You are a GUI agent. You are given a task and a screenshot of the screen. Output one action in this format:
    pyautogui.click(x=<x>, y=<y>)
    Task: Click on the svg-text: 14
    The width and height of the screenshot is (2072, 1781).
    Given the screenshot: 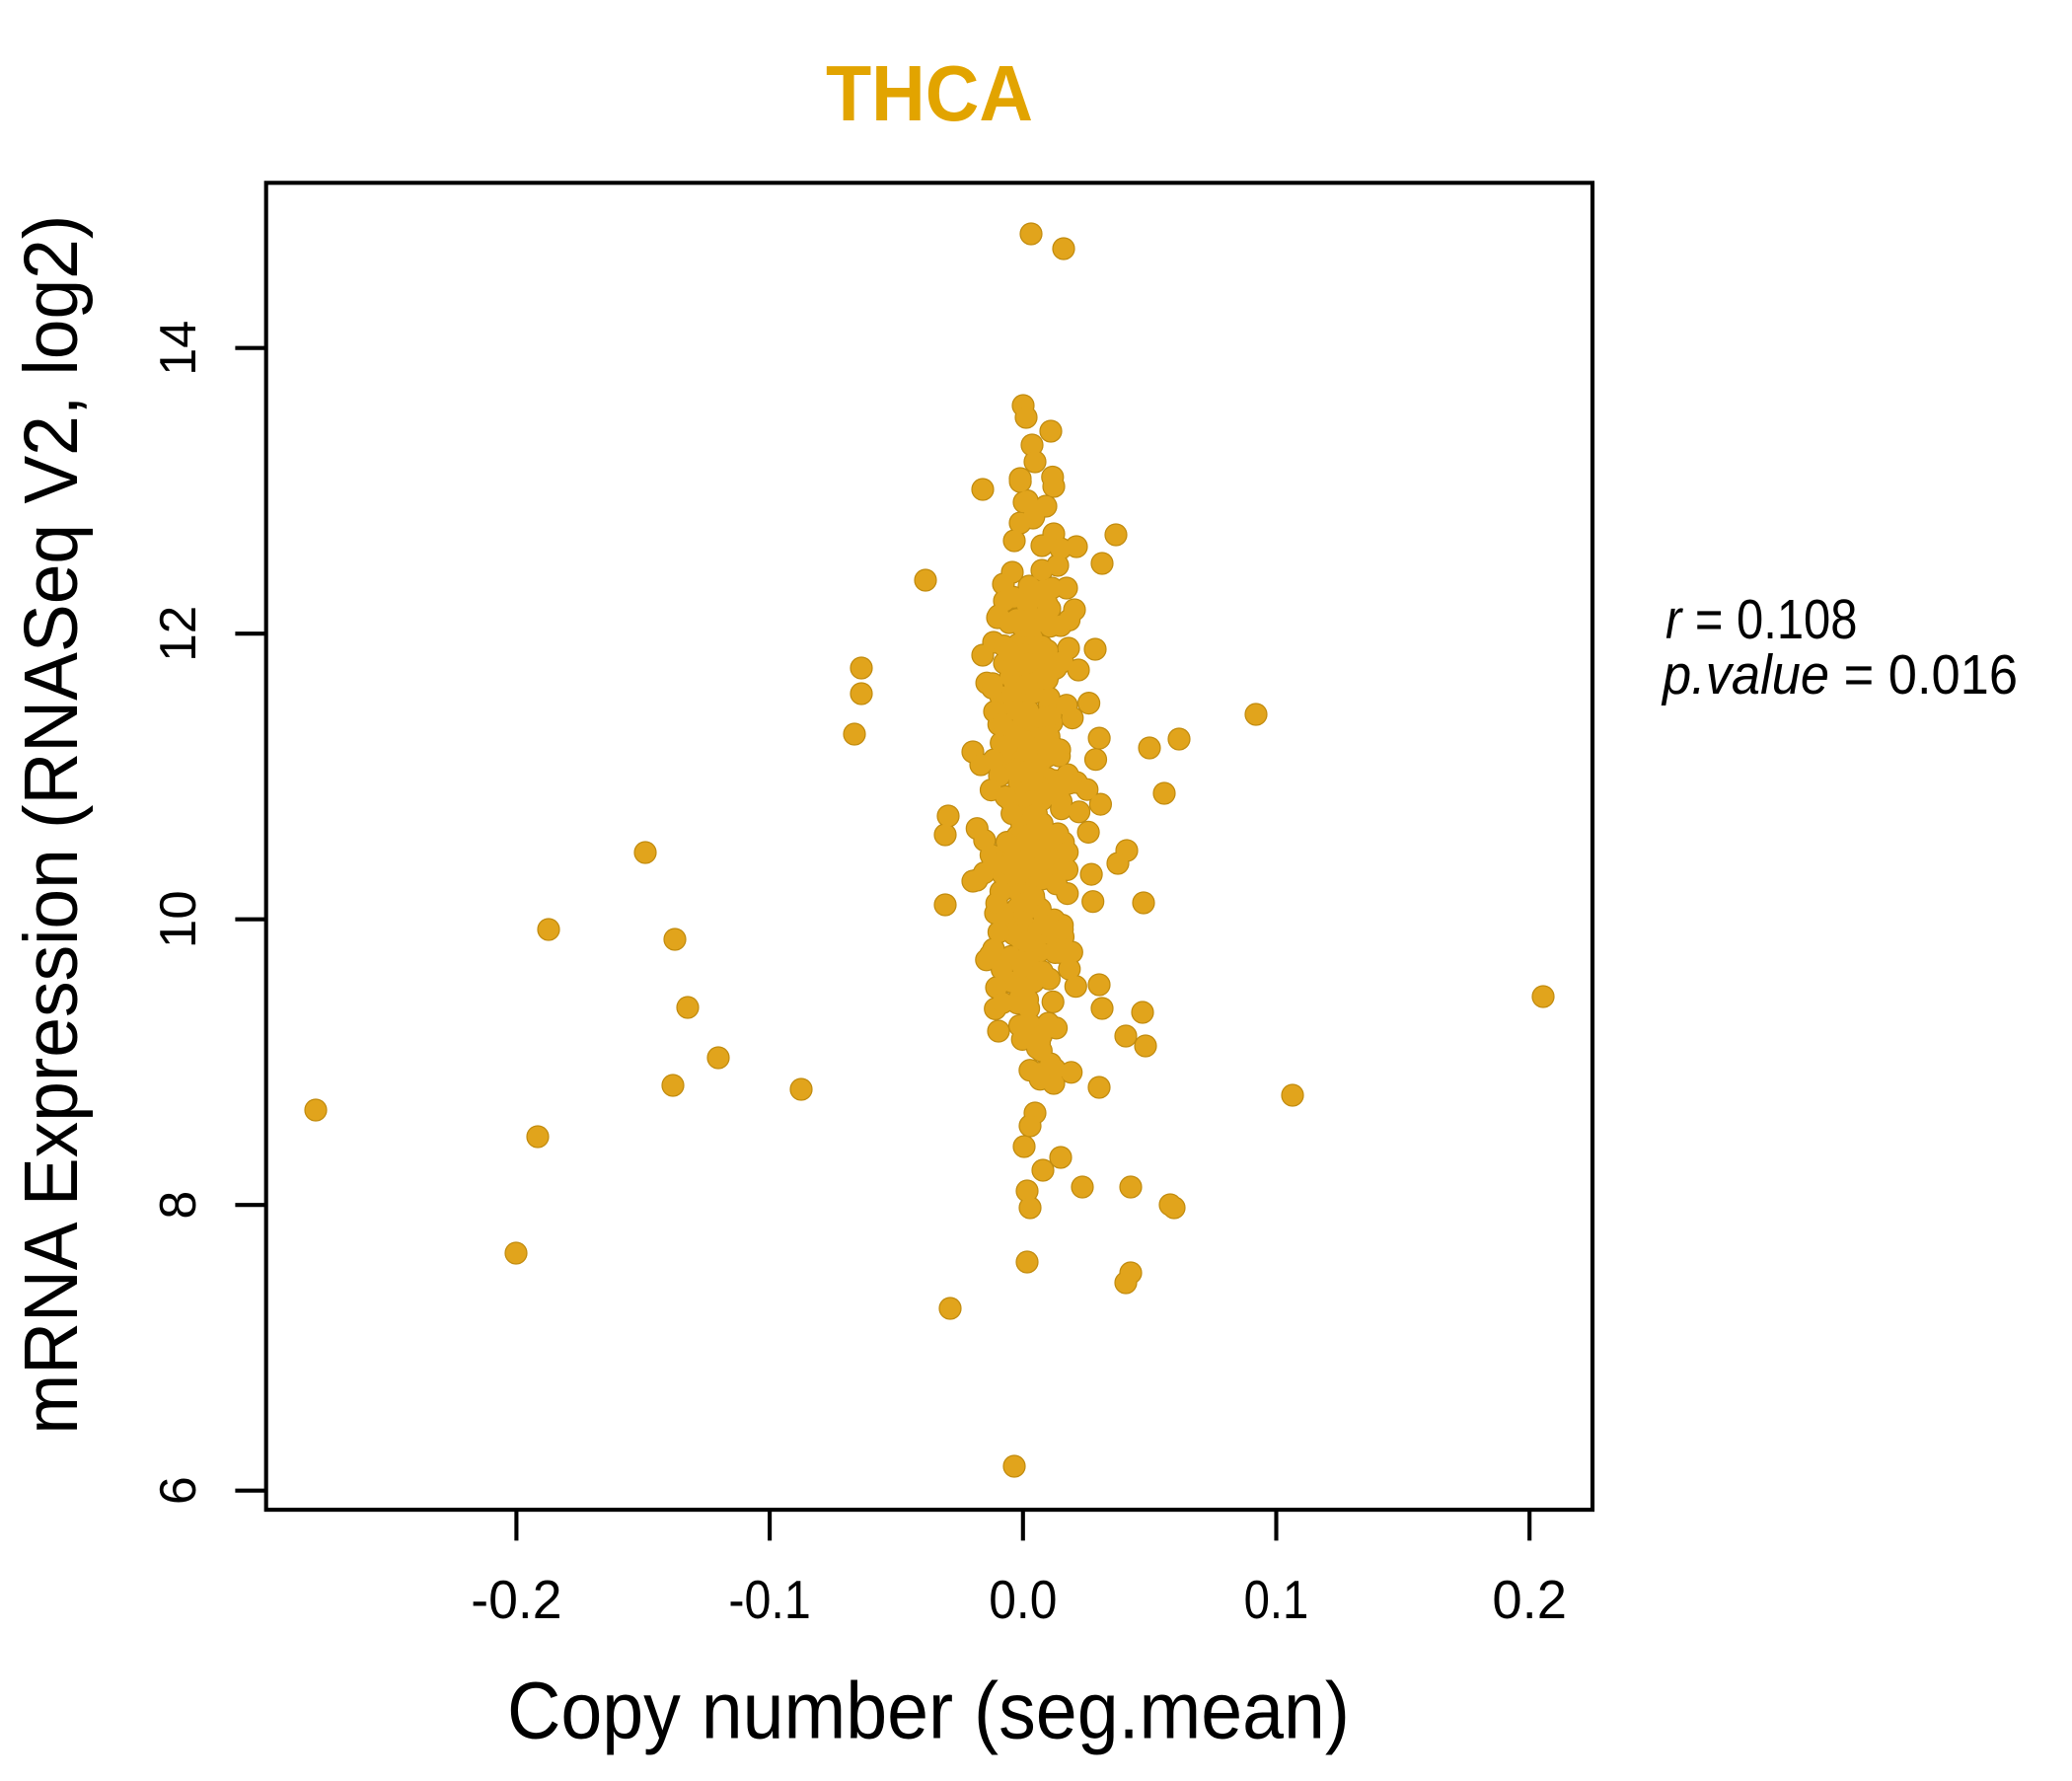 What is the action you would take?
    pyautogui.click(x=179, y=348)
    